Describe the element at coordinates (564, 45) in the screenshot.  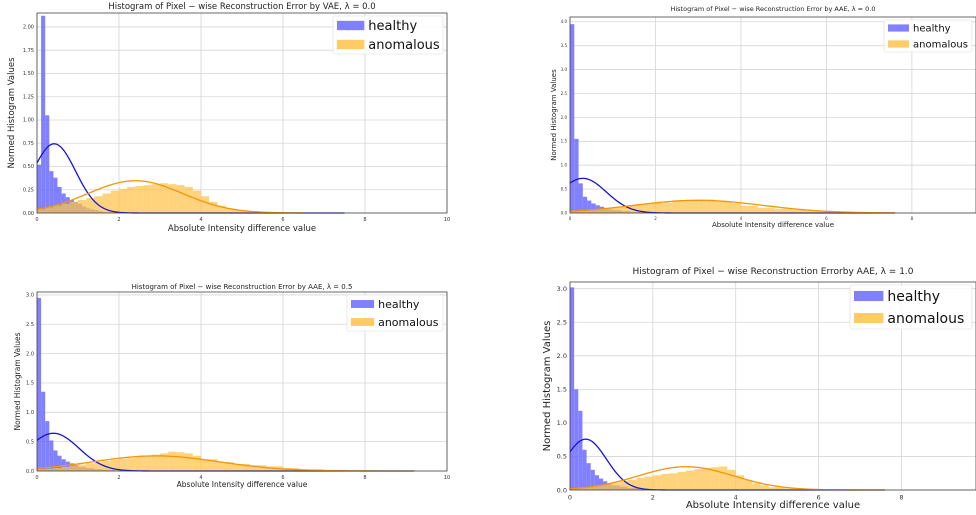
I see `y-tick-label: 3.5` at that location.